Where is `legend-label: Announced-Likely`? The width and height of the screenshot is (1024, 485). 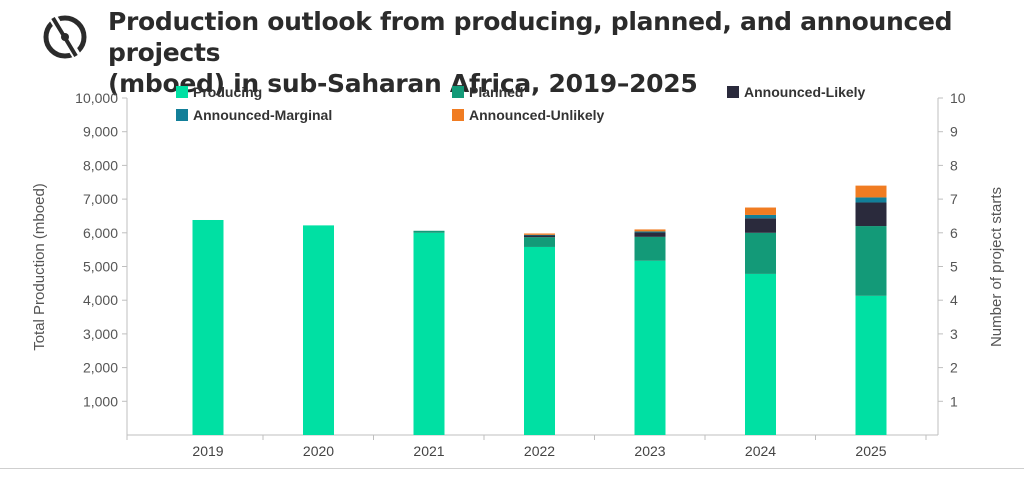
legend-label: Announced-Likely is located at coordinates (805, 92).